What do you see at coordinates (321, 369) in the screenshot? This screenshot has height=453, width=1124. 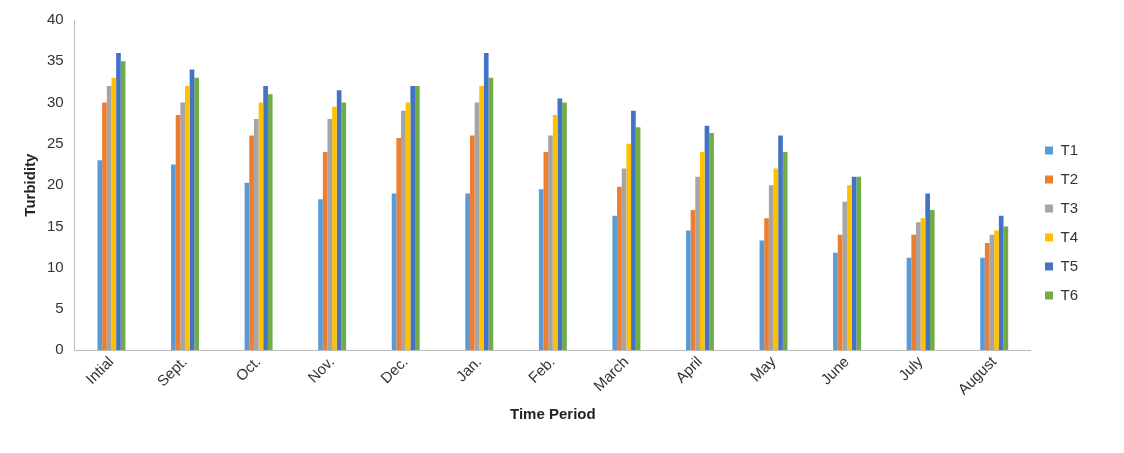 I see `x-tick-label: Nov.` at bounding box center [321, 369].